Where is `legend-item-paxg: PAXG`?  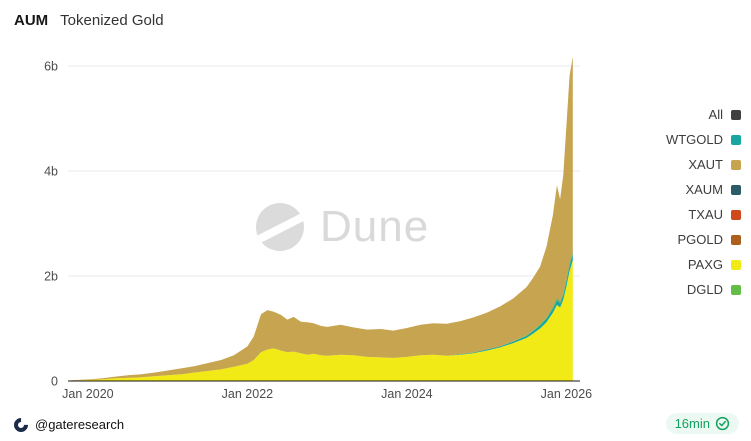 legend-item-paxg: PAXG is located at coordinates (714, 264).